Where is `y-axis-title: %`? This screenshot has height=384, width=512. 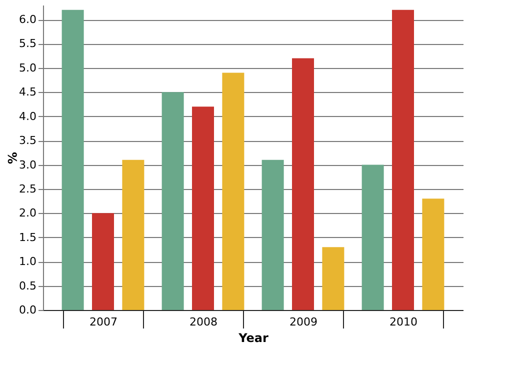
y-axis-title: % is located at coordinates (12, 158).